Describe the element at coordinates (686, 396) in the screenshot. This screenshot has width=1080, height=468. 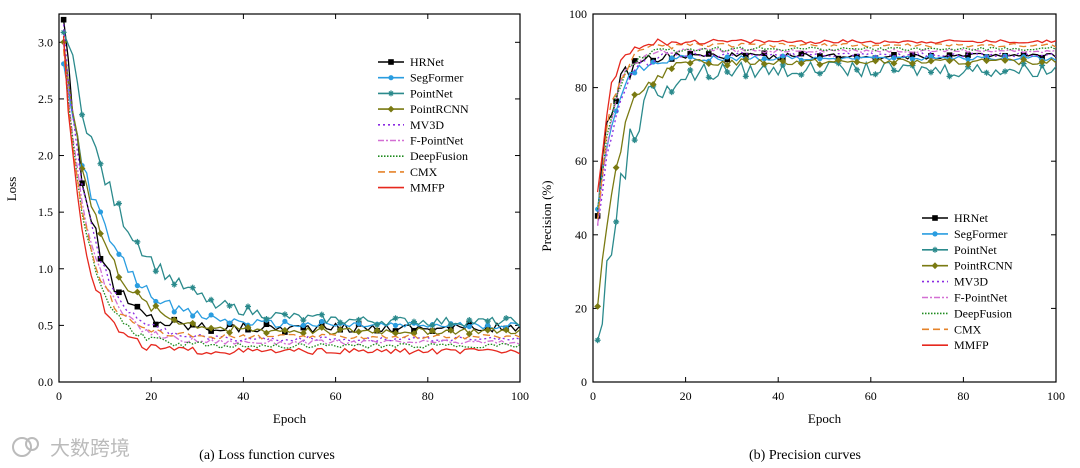
I see `precision-x-tick-label: 20` at that location.